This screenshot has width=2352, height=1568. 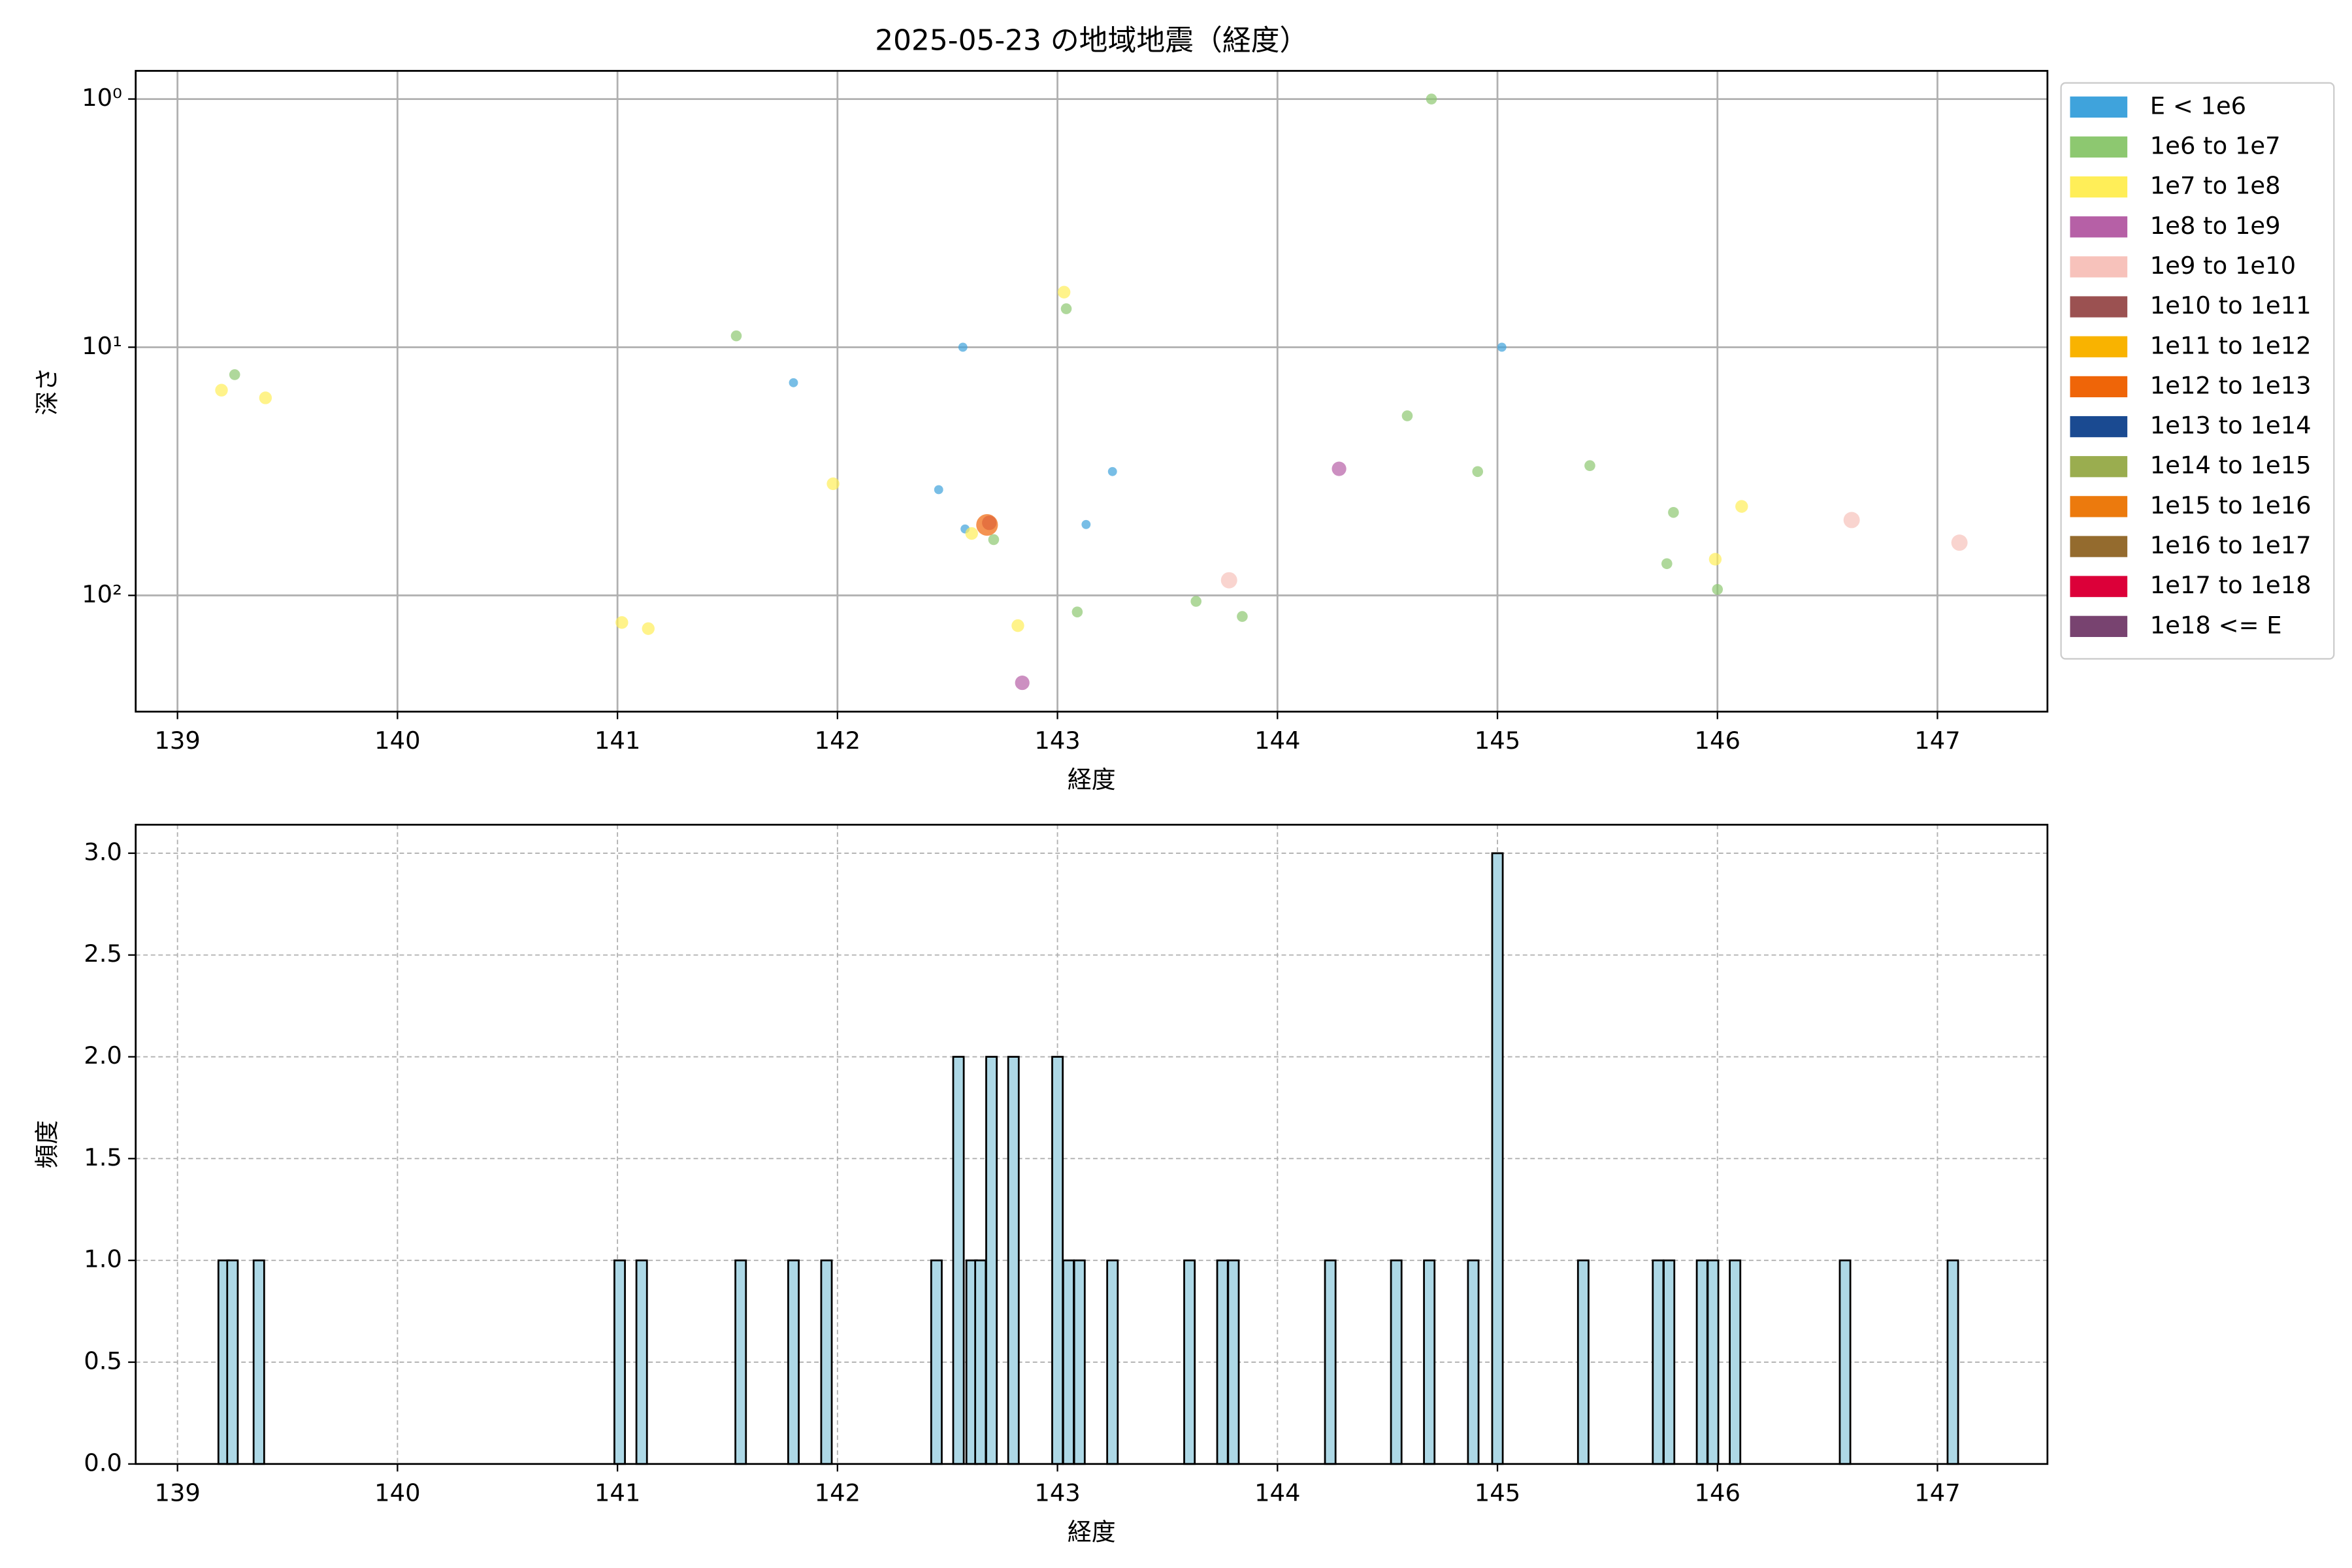 What do you see at coordinates (2230, 545) in the screenshot?
I see `legend-label: 1e16 to 1e17` at bounding box center [2230, 545].